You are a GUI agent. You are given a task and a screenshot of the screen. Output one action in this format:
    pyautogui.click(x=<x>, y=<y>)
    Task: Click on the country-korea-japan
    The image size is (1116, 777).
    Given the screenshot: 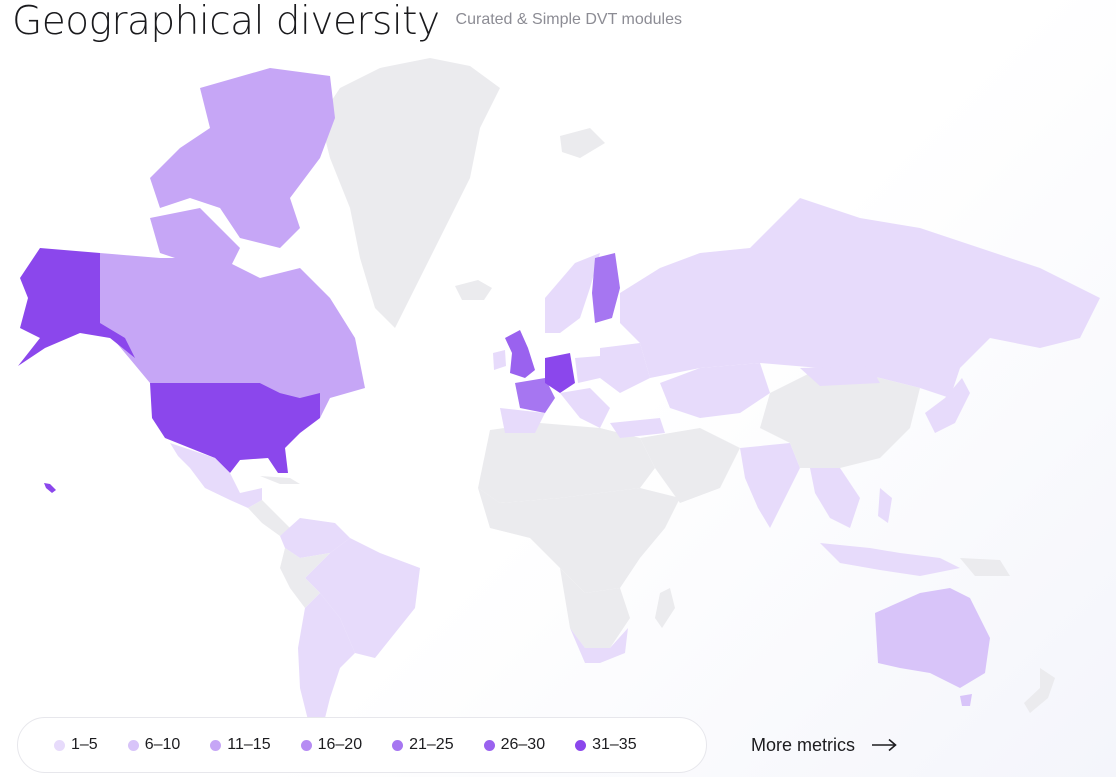 What is the action you would take?
    pyautogui.click(x=947, y=405)
    